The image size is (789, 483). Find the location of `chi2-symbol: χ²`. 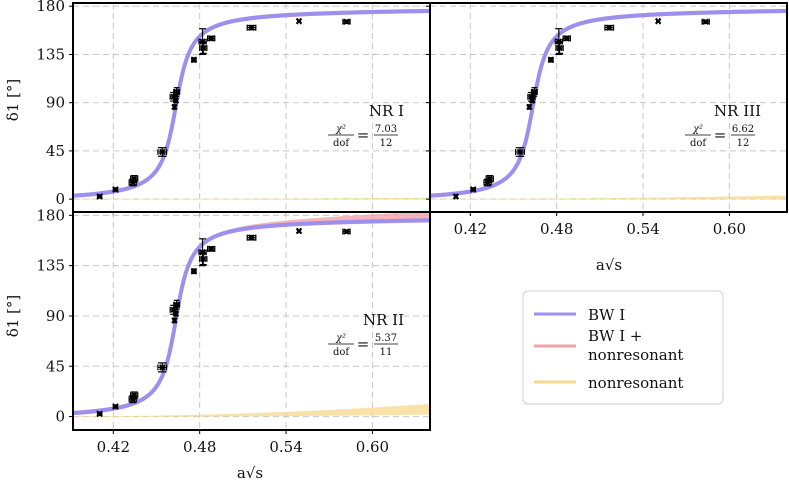

chi2-symbol: χ² is located at coordinates (340, 129).